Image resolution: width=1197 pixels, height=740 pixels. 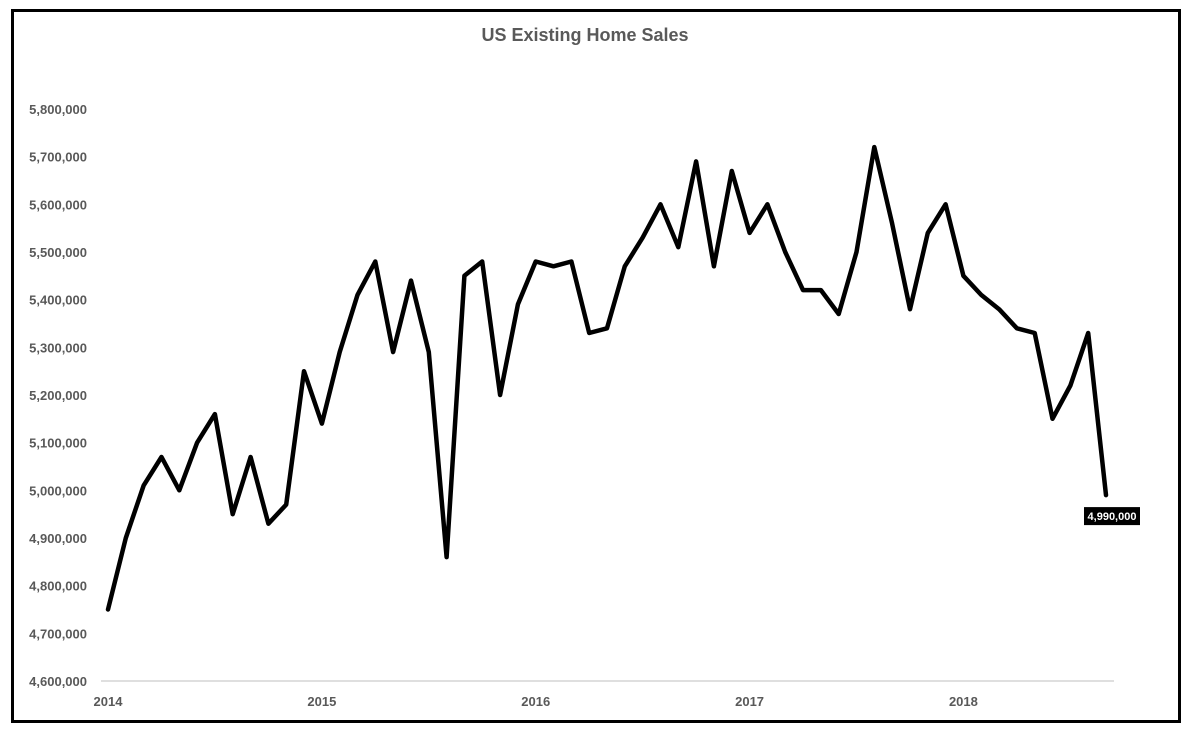 What do you see at coordinates (58, 681) in the screenshot?
I see `y-tick-label: 4,600,000` at bounding box center [58, 681].